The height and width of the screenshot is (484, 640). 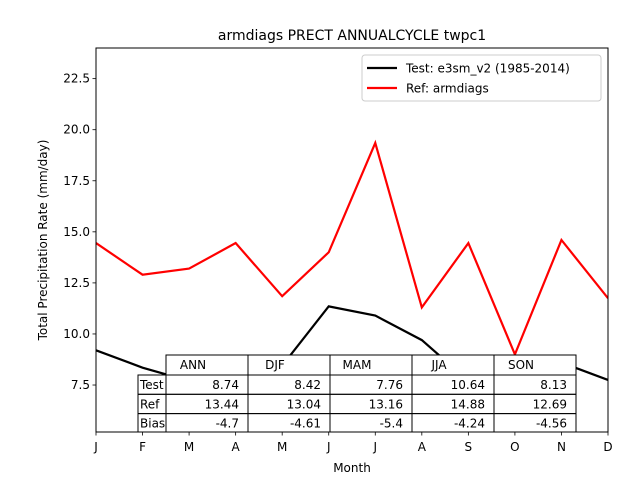 What do you see at coordinates (225, 385) in the screenshot?
I see `table-cell-value: 8.74` at bounding box center [225, 385].